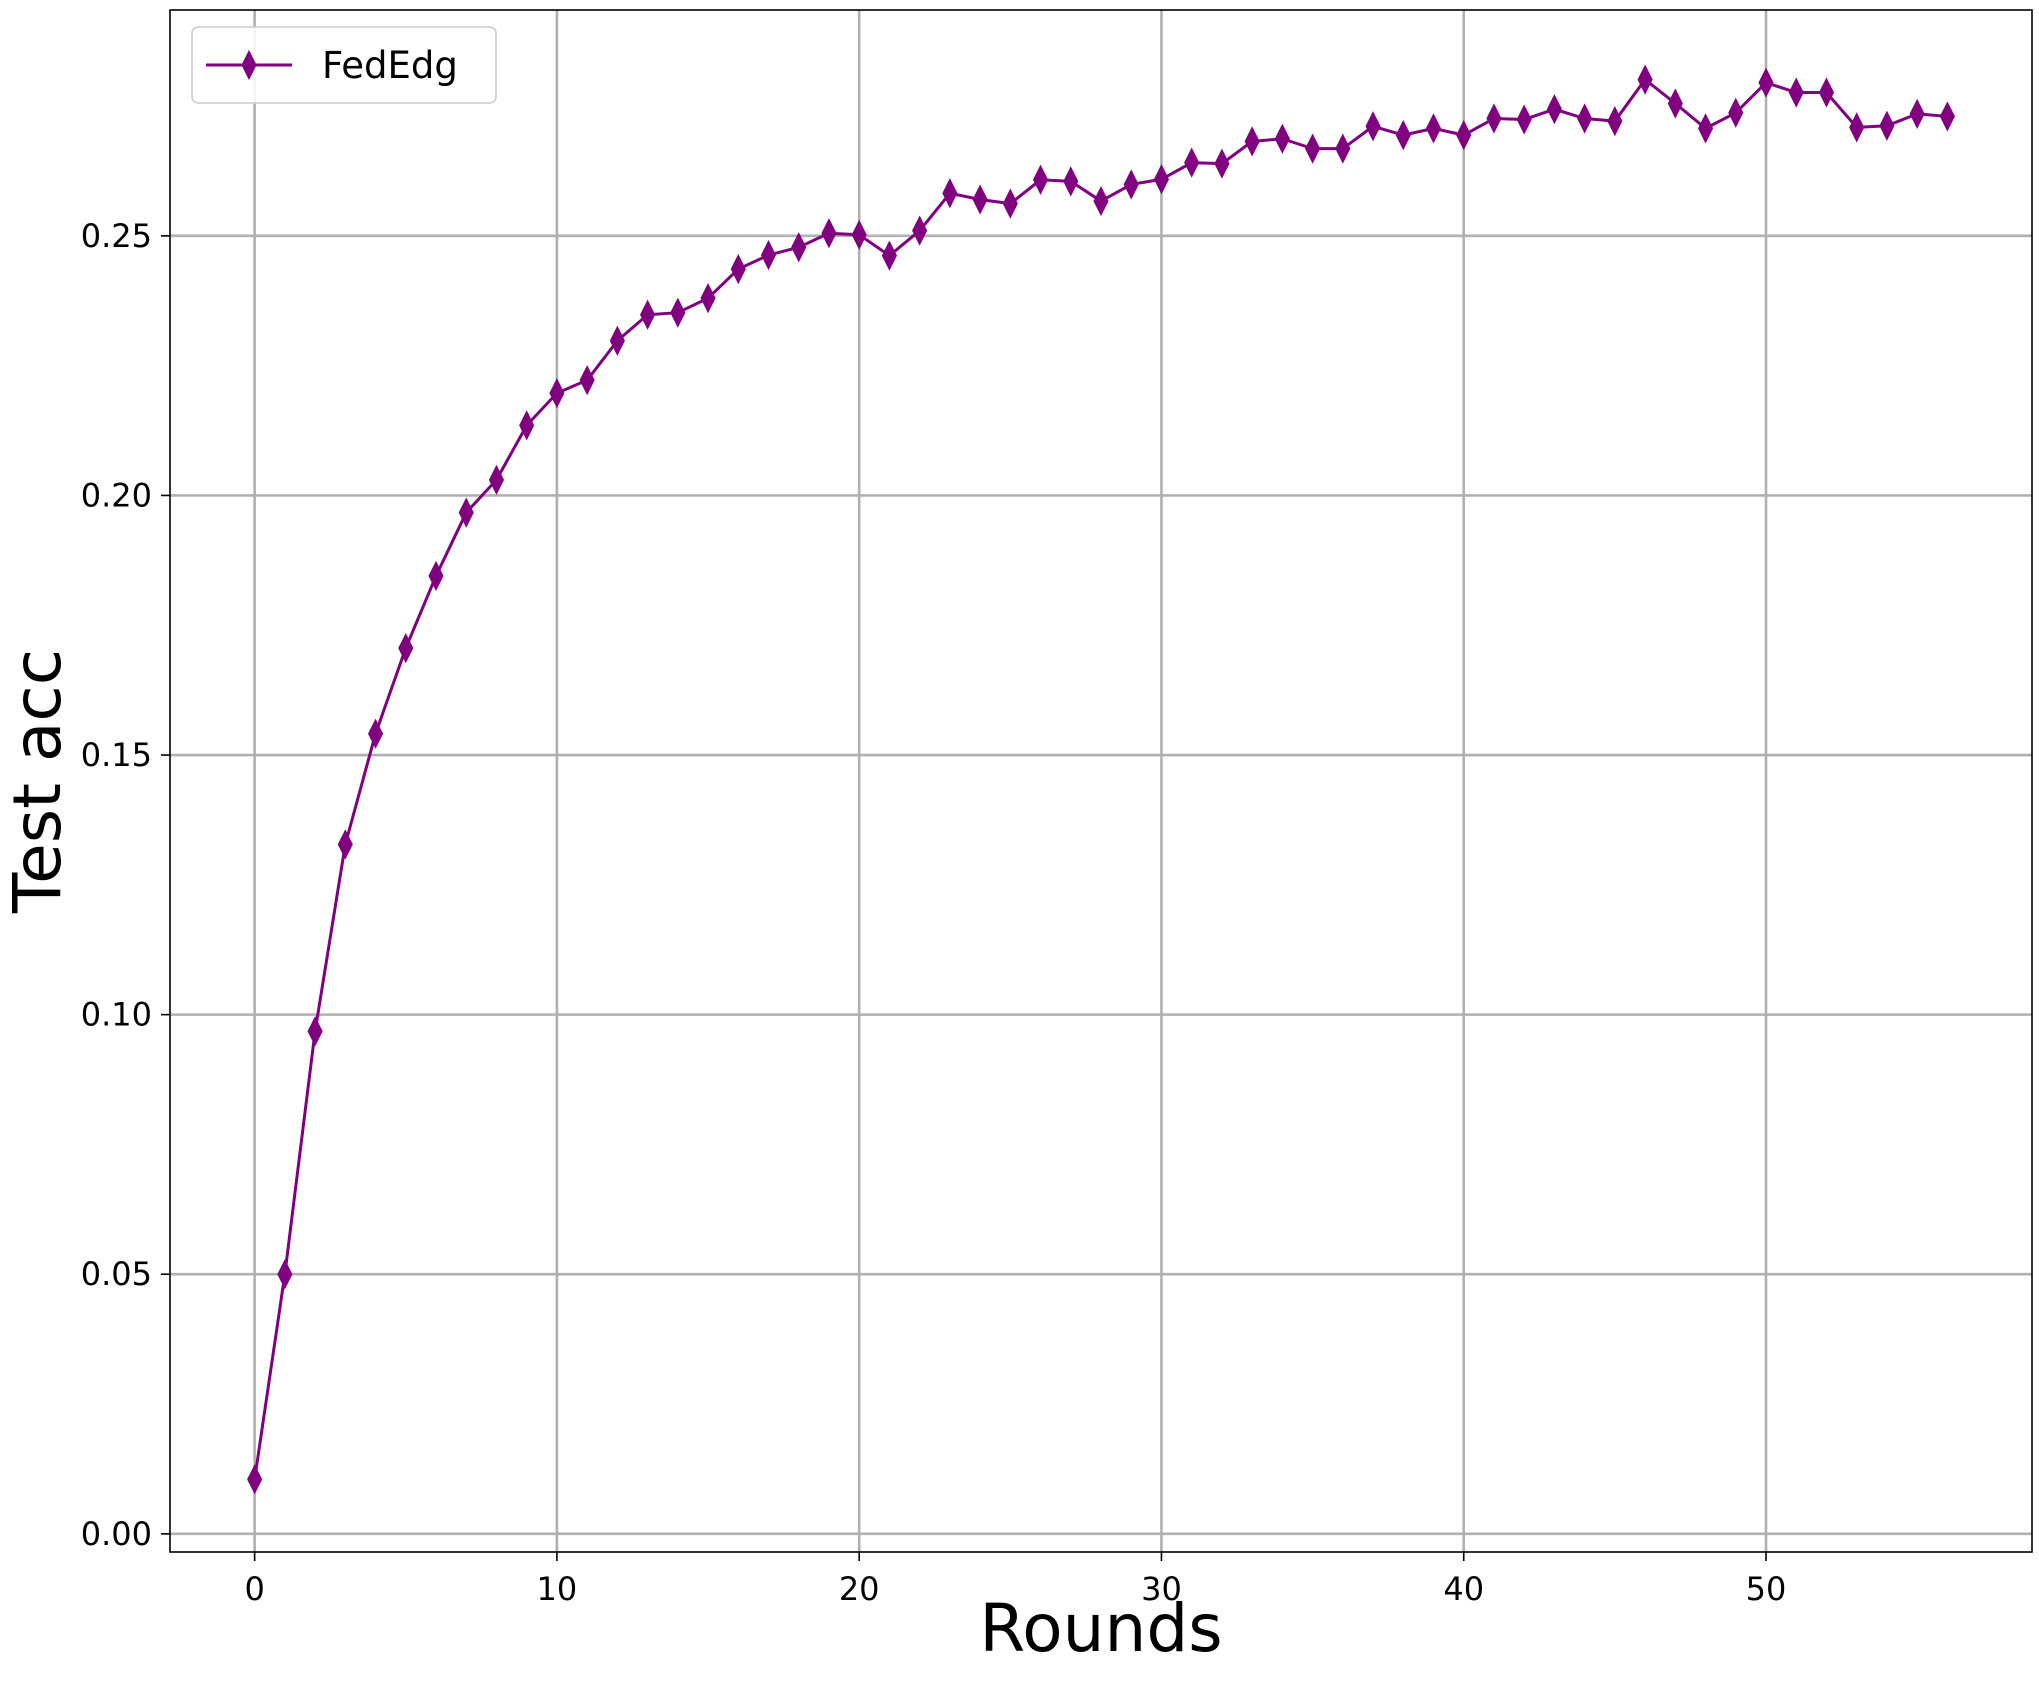  Describe the element at coordinates (125, 885) in the screenshot. I see `y-ticks: 0.00 0.05 0.10 0.15 0.20 0.25` at that location.